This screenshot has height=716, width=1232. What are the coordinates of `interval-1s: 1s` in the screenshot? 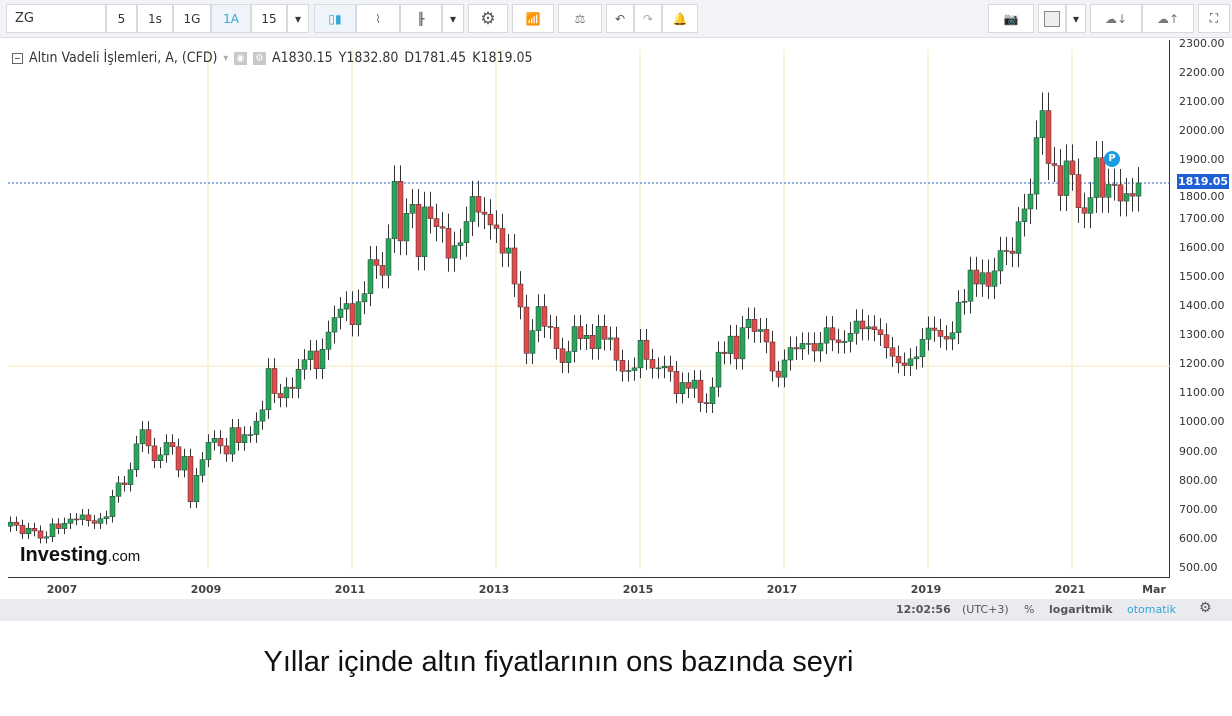 It's located at (155, 18).